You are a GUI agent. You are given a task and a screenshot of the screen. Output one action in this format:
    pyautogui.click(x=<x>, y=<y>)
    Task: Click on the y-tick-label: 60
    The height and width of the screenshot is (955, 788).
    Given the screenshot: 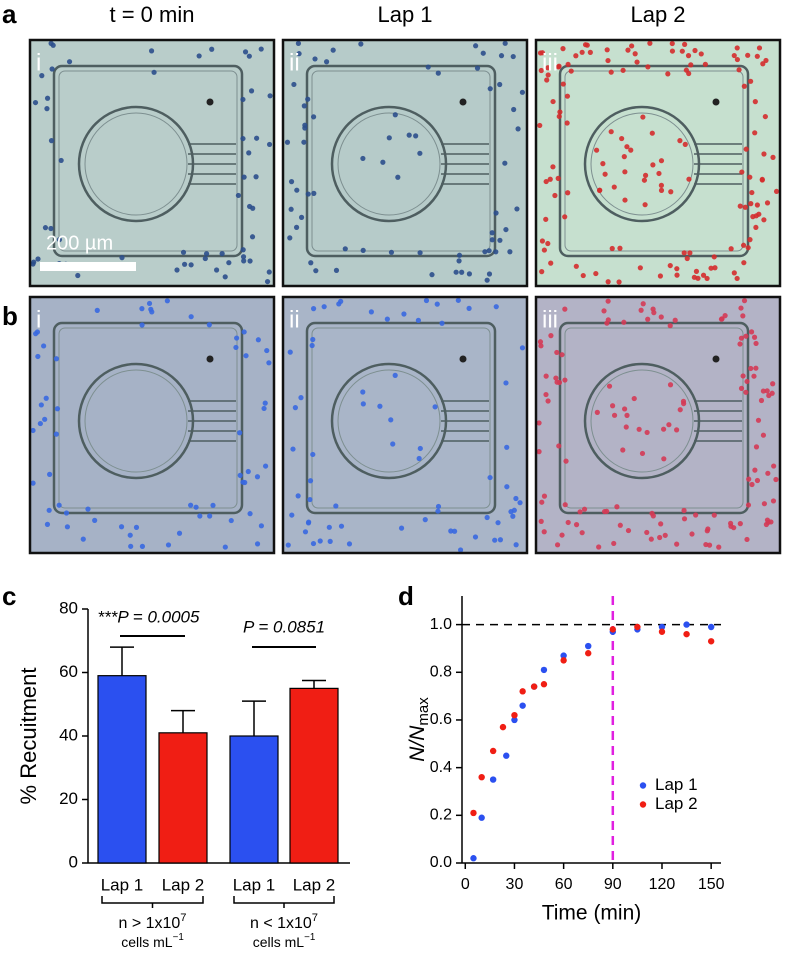 What is the action you would take?
    pyautogui.click(x=68, y=671)
    